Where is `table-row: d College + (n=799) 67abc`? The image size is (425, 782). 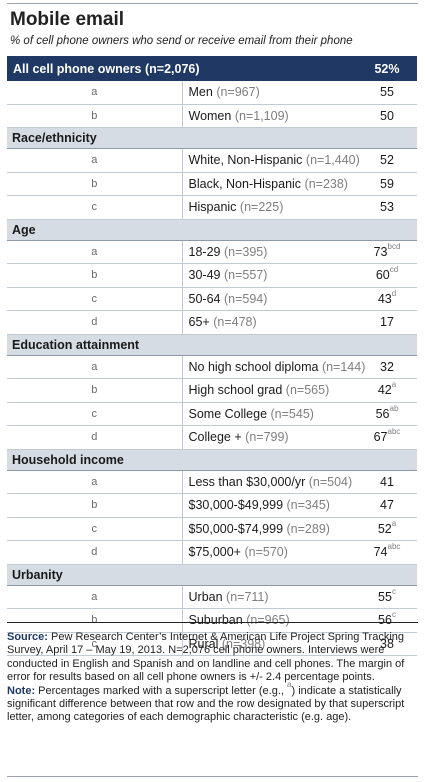 table-row: d College + (n=799) 67abc is located at coordinates (212, 437).